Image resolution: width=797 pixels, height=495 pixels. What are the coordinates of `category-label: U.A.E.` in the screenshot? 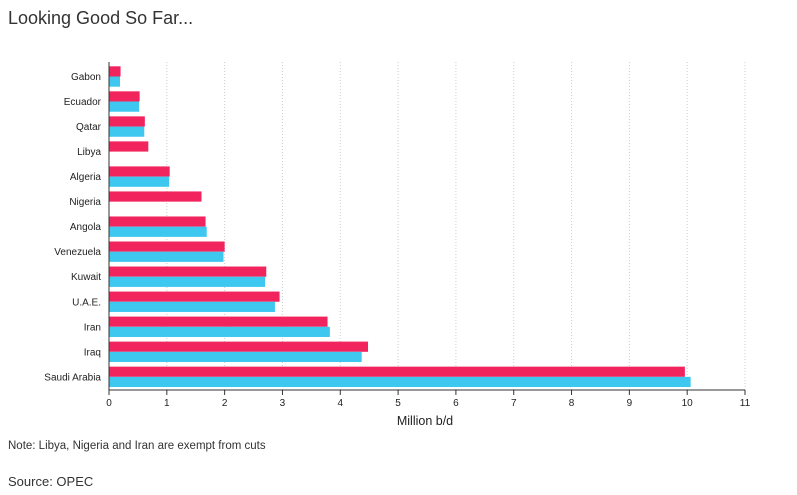 It's located at (86, 302).